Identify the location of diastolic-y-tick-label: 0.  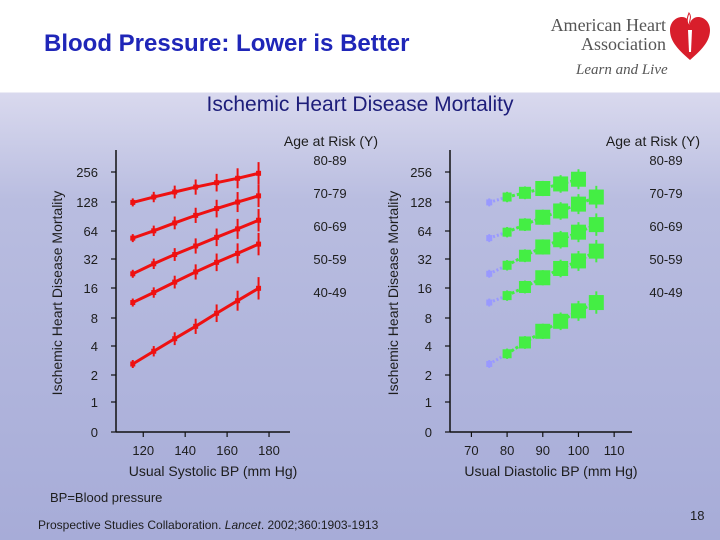
(428, 432).